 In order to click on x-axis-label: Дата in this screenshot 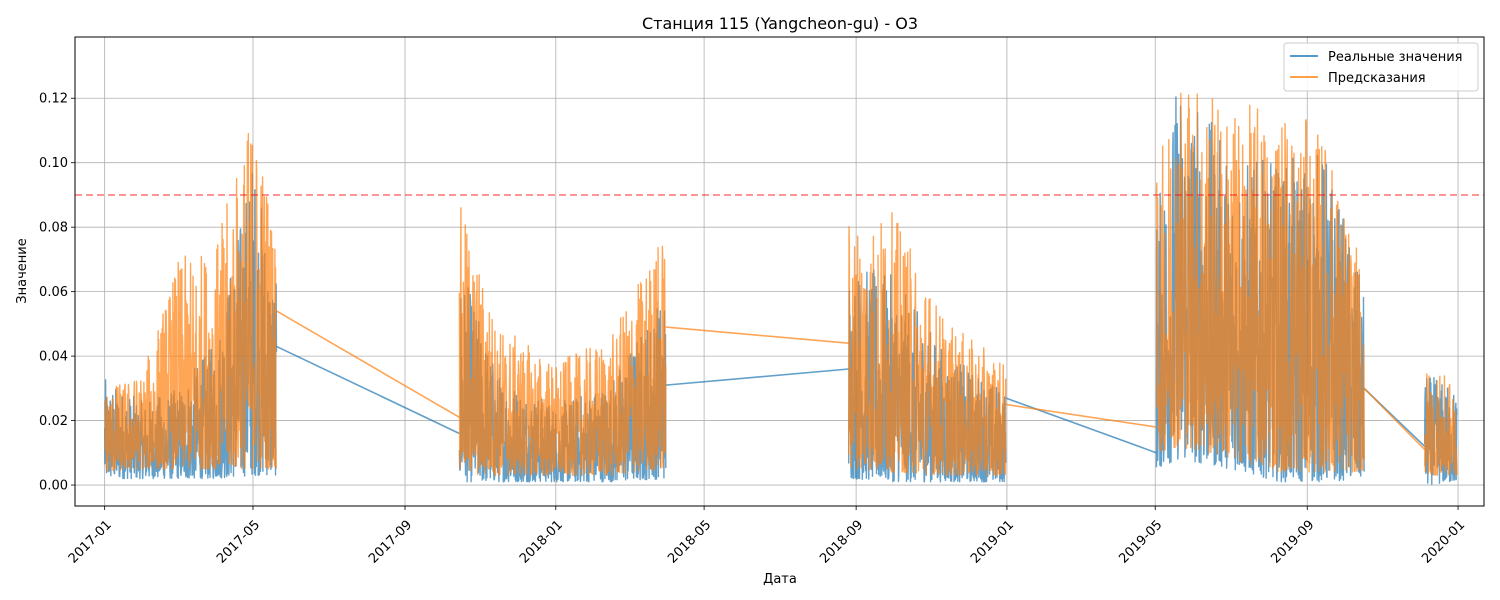, I will do `click(780, 579)`.